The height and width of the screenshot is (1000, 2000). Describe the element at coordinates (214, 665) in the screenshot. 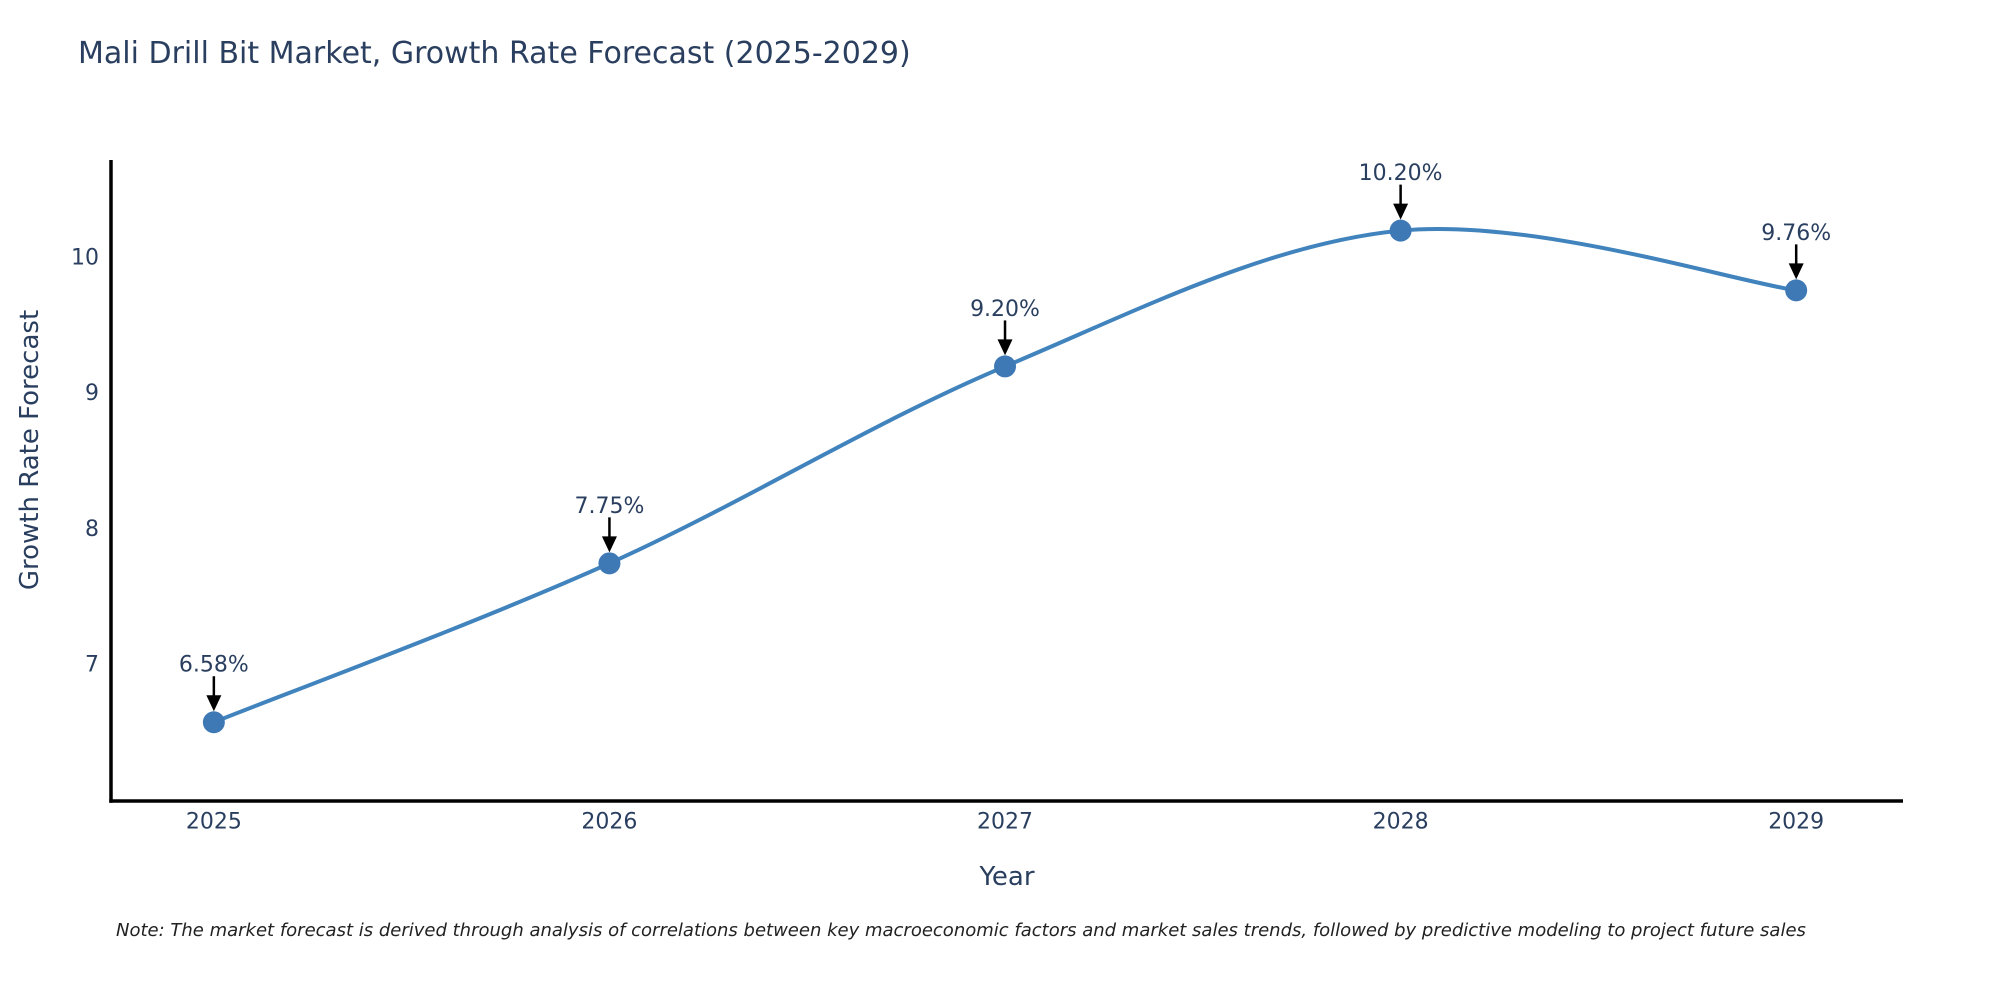

I see `data-point-label: 6.58%` at that location.